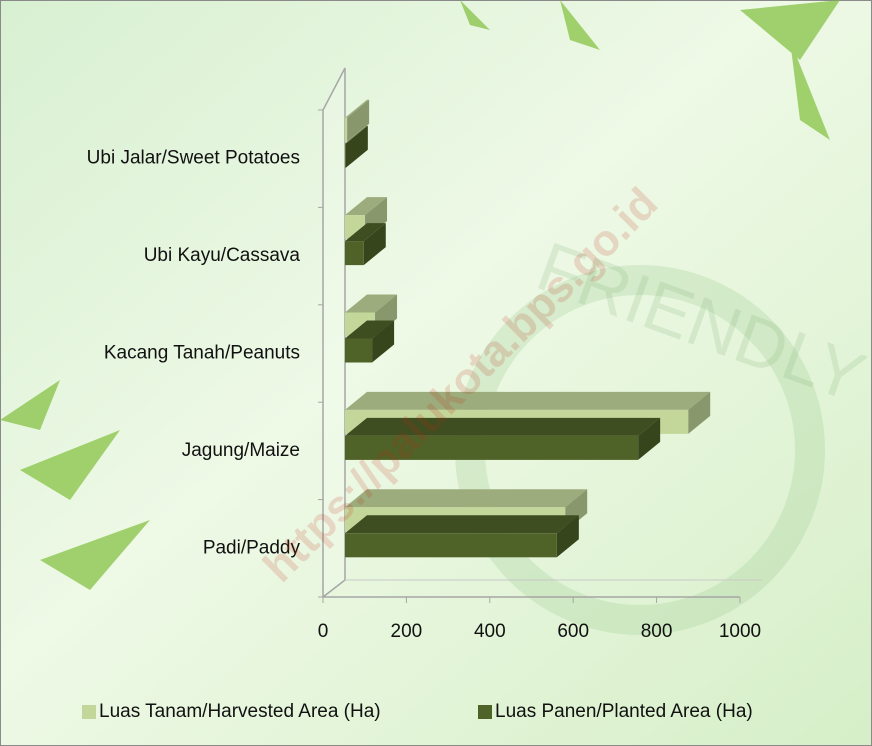 This screenshot has height=746, width=872. Describe the element at coordinates (193, 158) in the screenshot. I see `y-tick-label: Ubi Jalar/Sweet Potatoes` at that location.